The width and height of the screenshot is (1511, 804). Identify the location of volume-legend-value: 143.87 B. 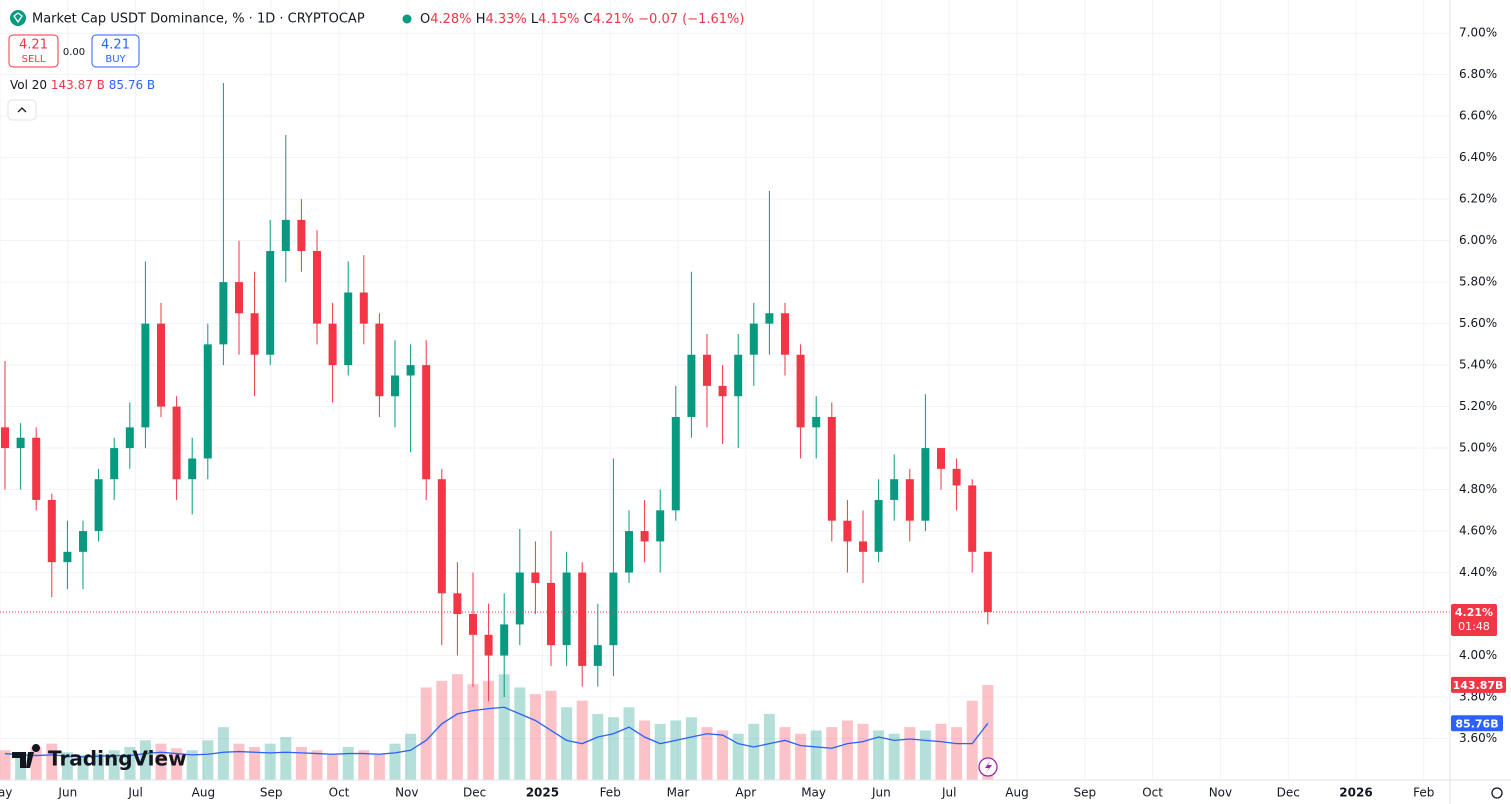
(78, 85).